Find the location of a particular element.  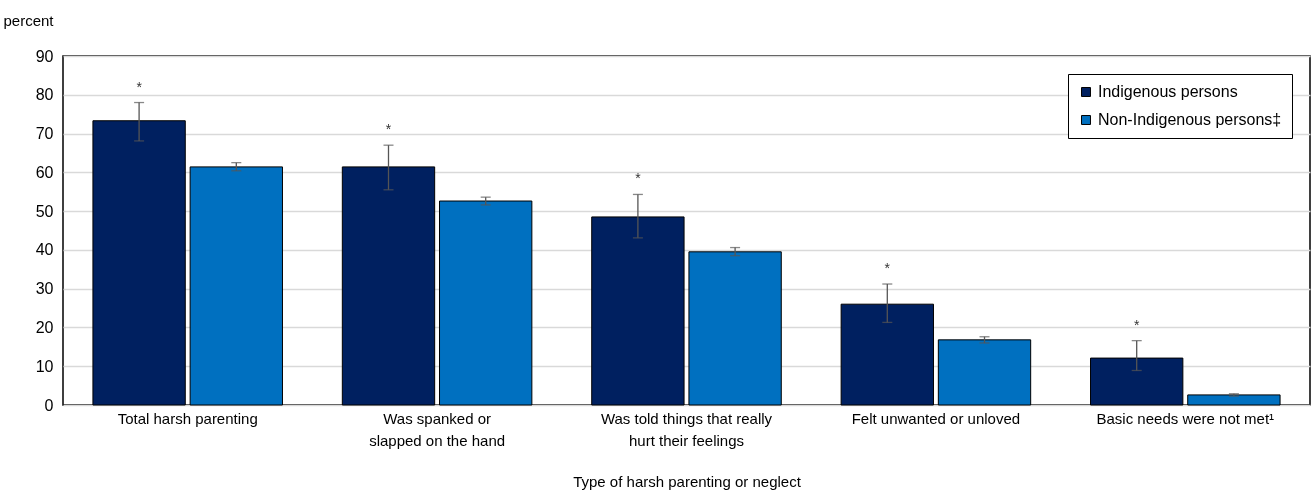

x-tick-label: Was spanked or slapped on the hand is located at coordinates (437, 429).